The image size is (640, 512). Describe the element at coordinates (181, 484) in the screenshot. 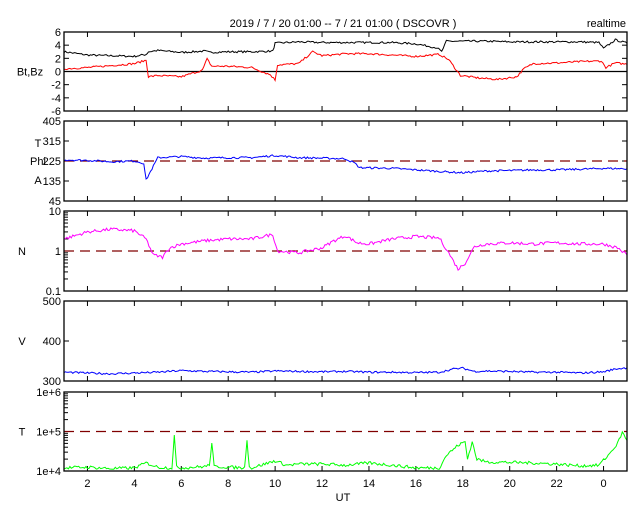

I see `x-tick-label: 6` at that location.